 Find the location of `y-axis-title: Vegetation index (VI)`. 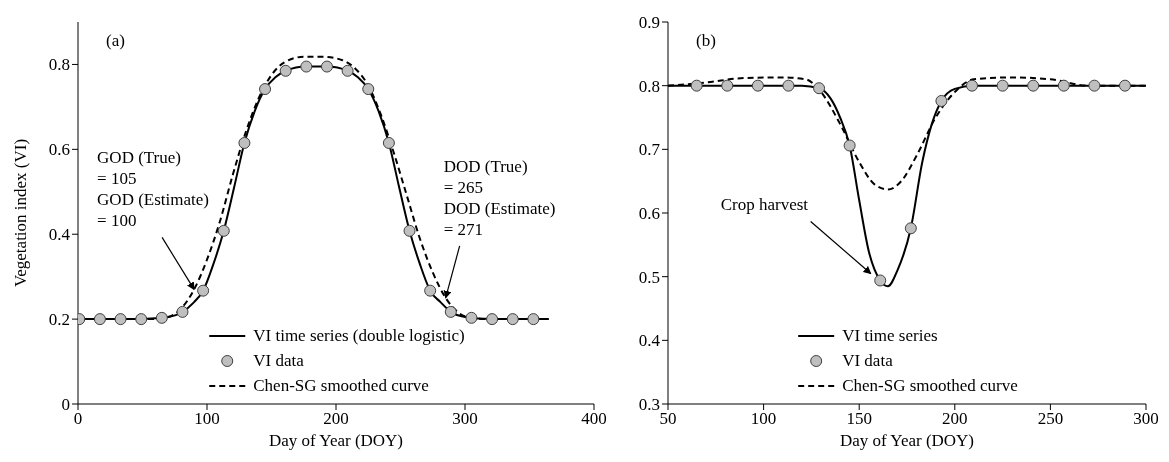

y-axis-title: Vegetation index (VI) is located at coordinates (20, 213).